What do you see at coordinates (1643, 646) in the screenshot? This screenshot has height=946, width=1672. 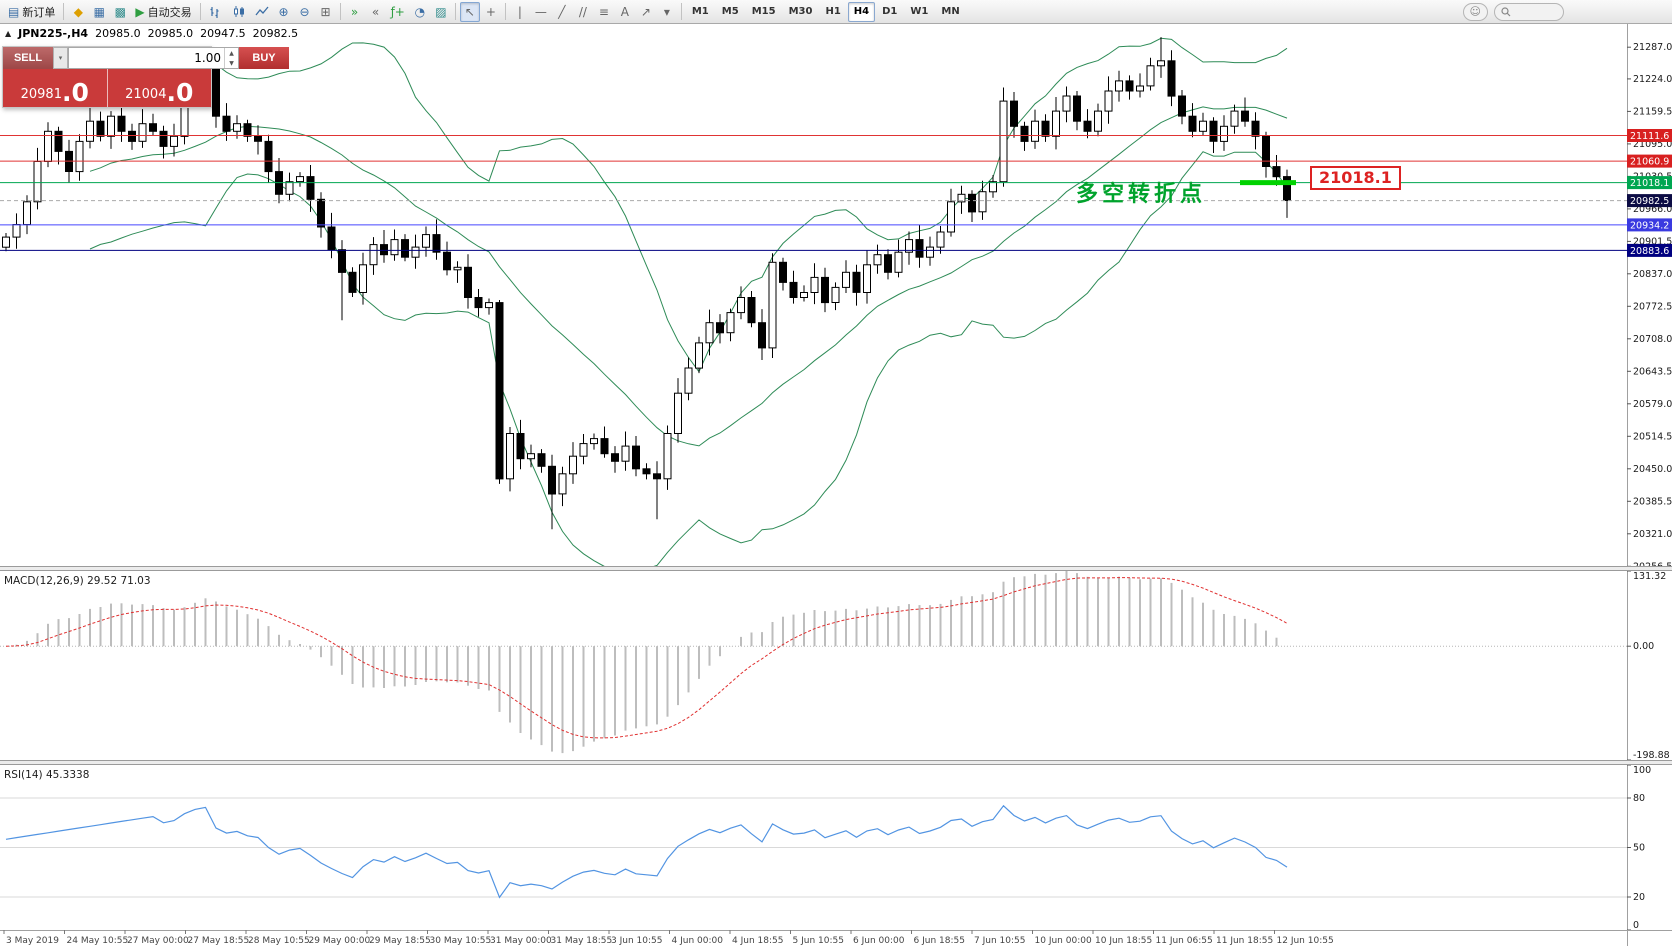 I see `svg-text: 0.00` at bounding box center [1643, 646].